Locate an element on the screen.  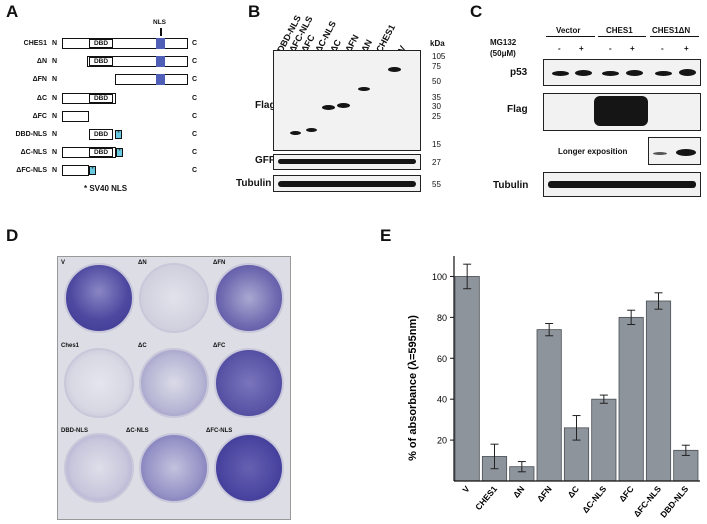
flag-blot-c is located at coordinates (622, 112).